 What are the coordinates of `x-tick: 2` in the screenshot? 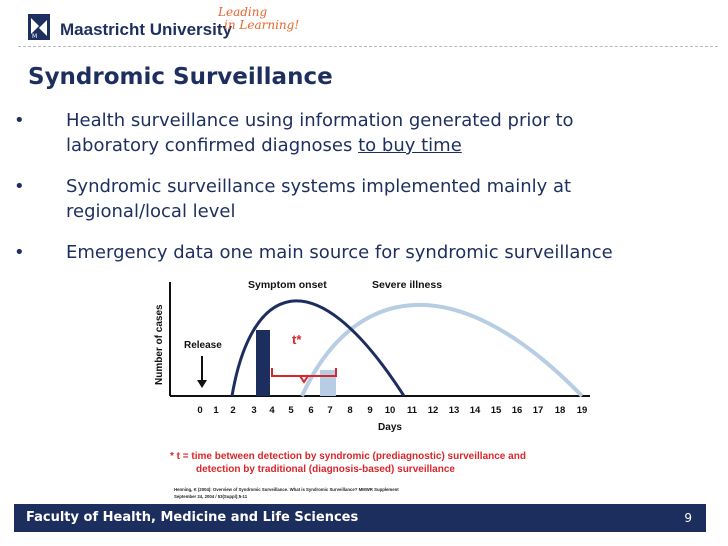 It's located at (232, 410).